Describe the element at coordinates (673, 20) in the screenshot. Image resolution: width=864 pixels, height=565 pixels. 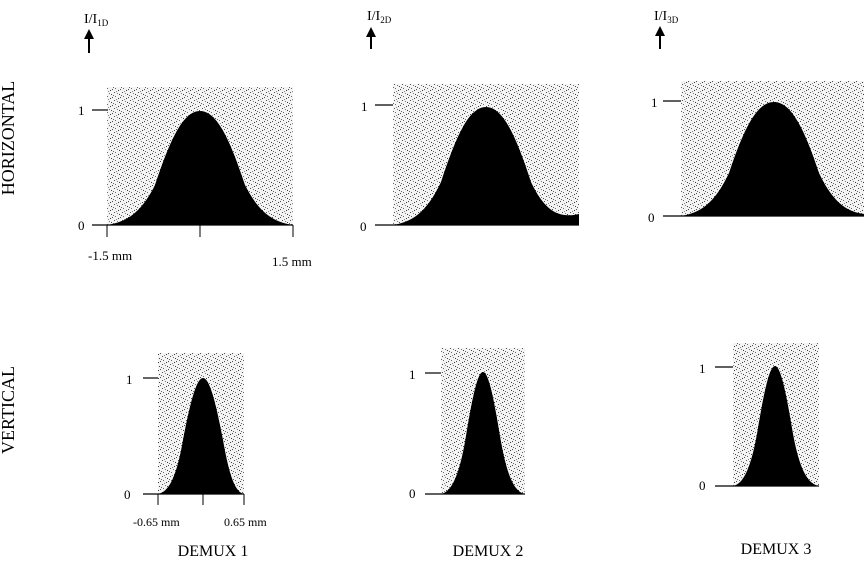
I see `y-axis-label-subscript: 3D` at that location.